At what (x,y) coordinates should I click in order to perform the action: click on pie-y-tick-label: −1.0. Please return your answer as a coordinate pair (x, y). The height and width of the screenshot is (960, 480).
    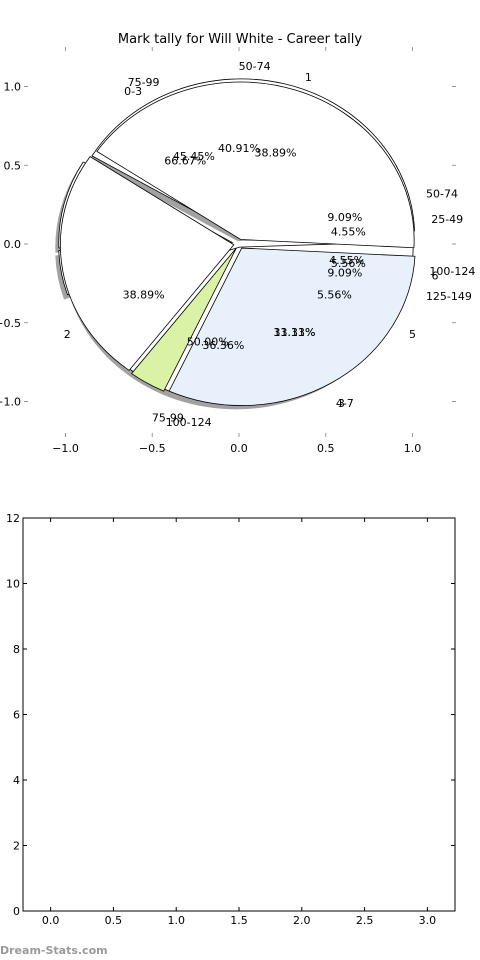
    Looking at the image, I should click on (10, 402).